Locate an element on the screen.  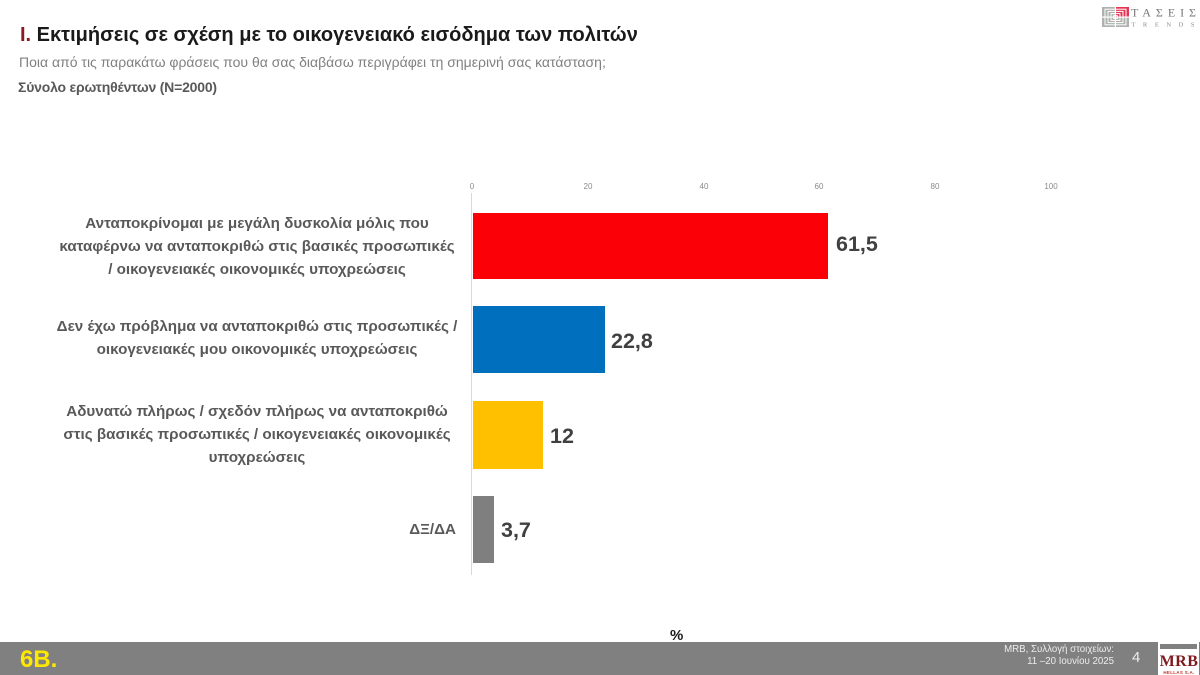
svg-text: T R E N D S is located at coordinates (1163, 25).